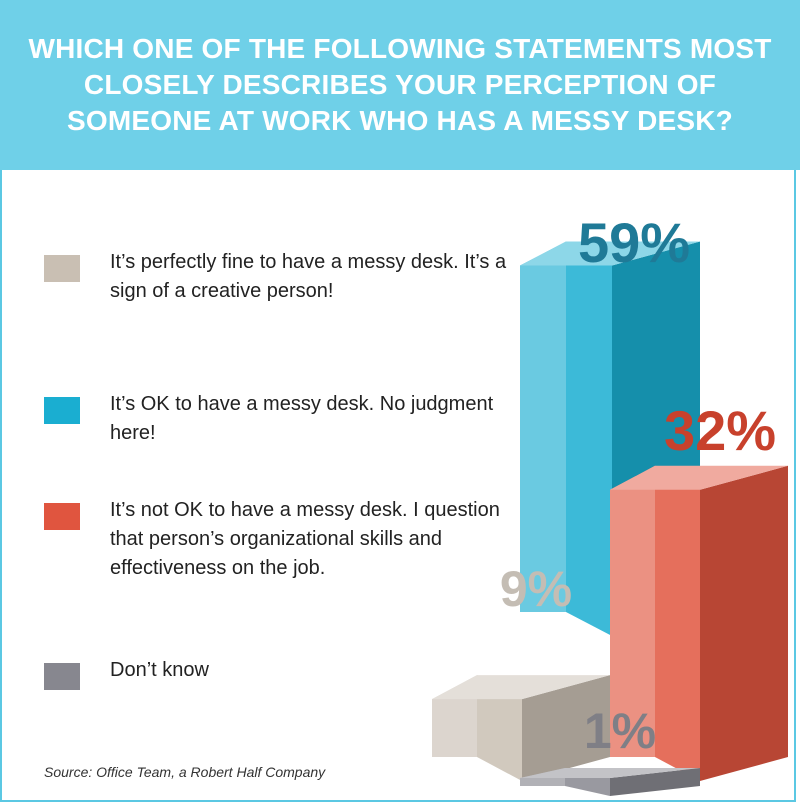 The width and height of the screenshot is (800, 804). I want to click on bar-dont-know-top, so click(610, 773).